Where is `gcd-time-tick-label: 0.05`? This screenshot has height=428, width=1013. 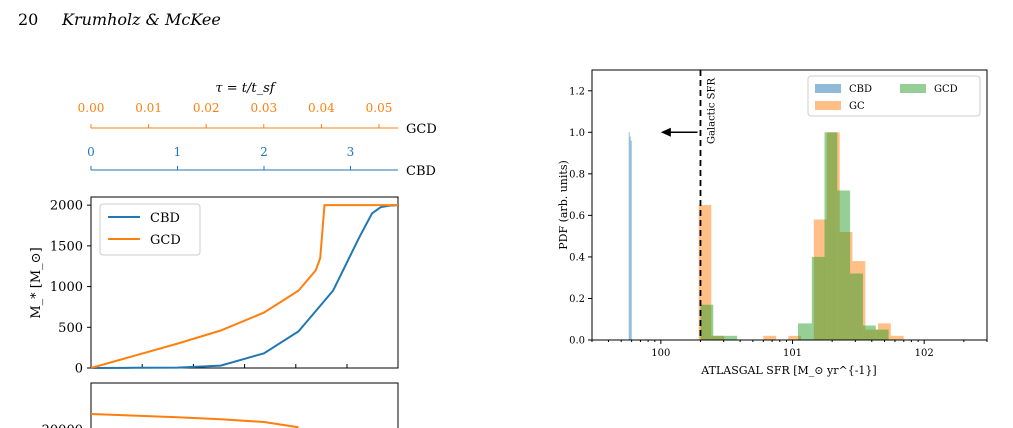 gcd-time-tick-label: 0.05 is located at coordinates (379, 108).